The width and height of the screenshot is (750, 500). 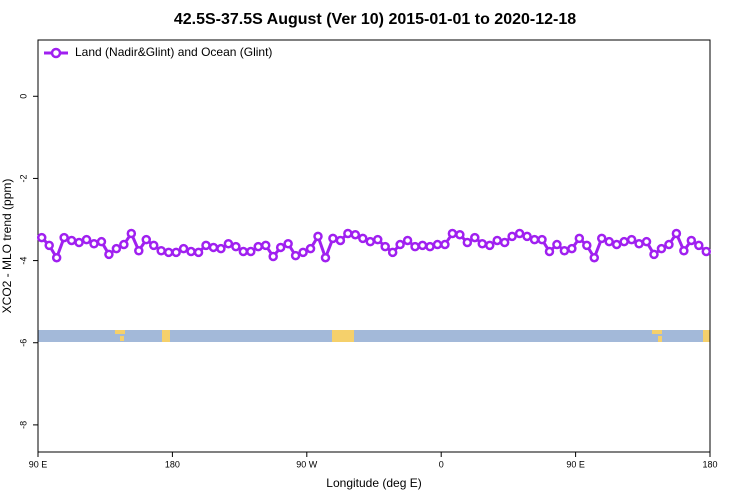 I want to click on y-tick-label: -8, so click(x=23, y=425).